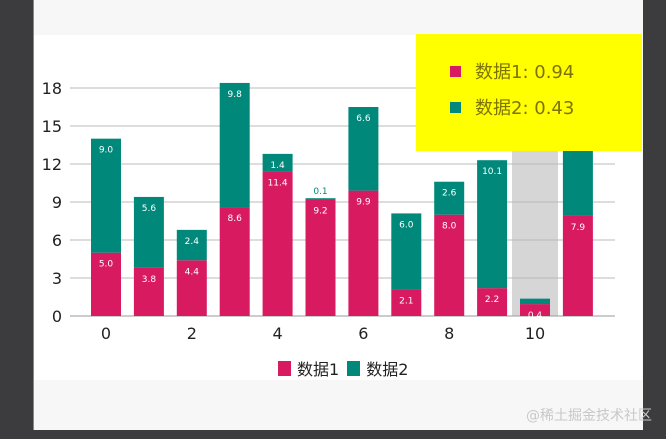 The image size is (666, 439). I want to click on x-tick-label: 8, so click(449, 333).